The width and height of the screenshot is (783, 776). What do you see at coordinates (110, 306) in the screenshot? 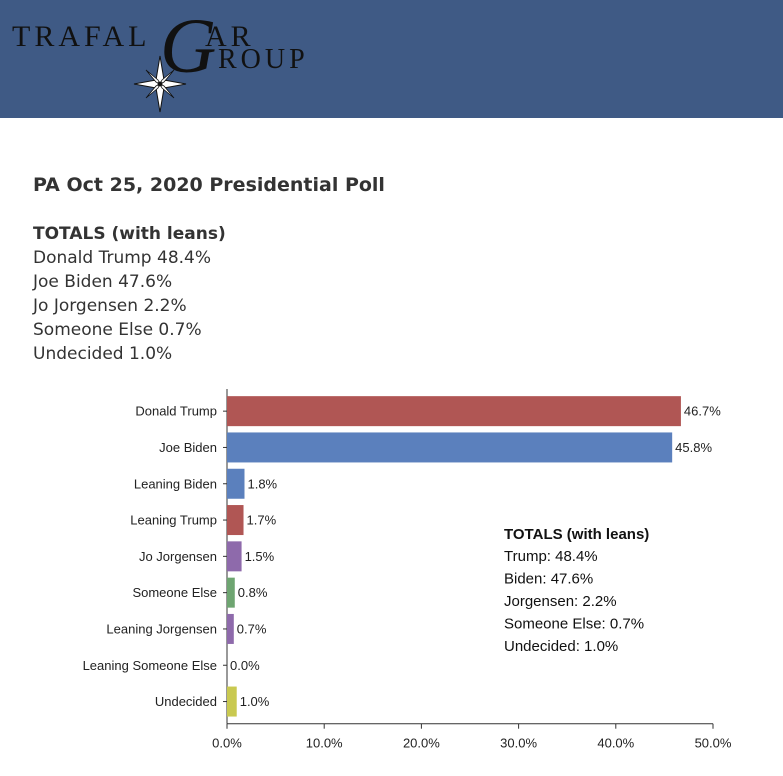
I see `total-line-jorgensen: Jo Jorgensen 2.2%` at bounding box center [110, 306].